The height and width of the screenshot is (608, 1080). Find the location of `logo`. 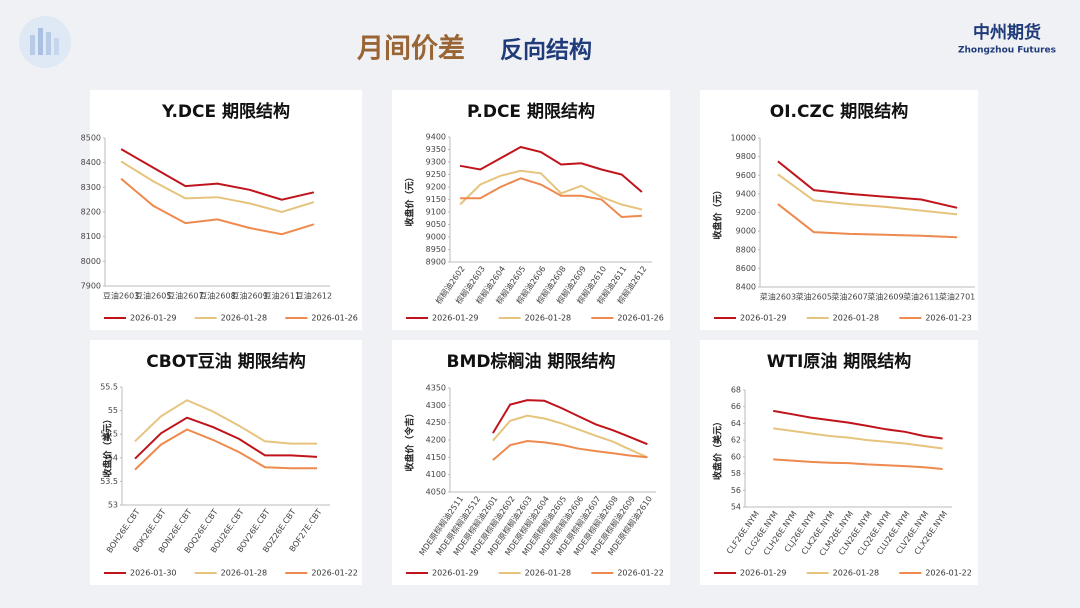

logo is located at coordinates (45, 42).